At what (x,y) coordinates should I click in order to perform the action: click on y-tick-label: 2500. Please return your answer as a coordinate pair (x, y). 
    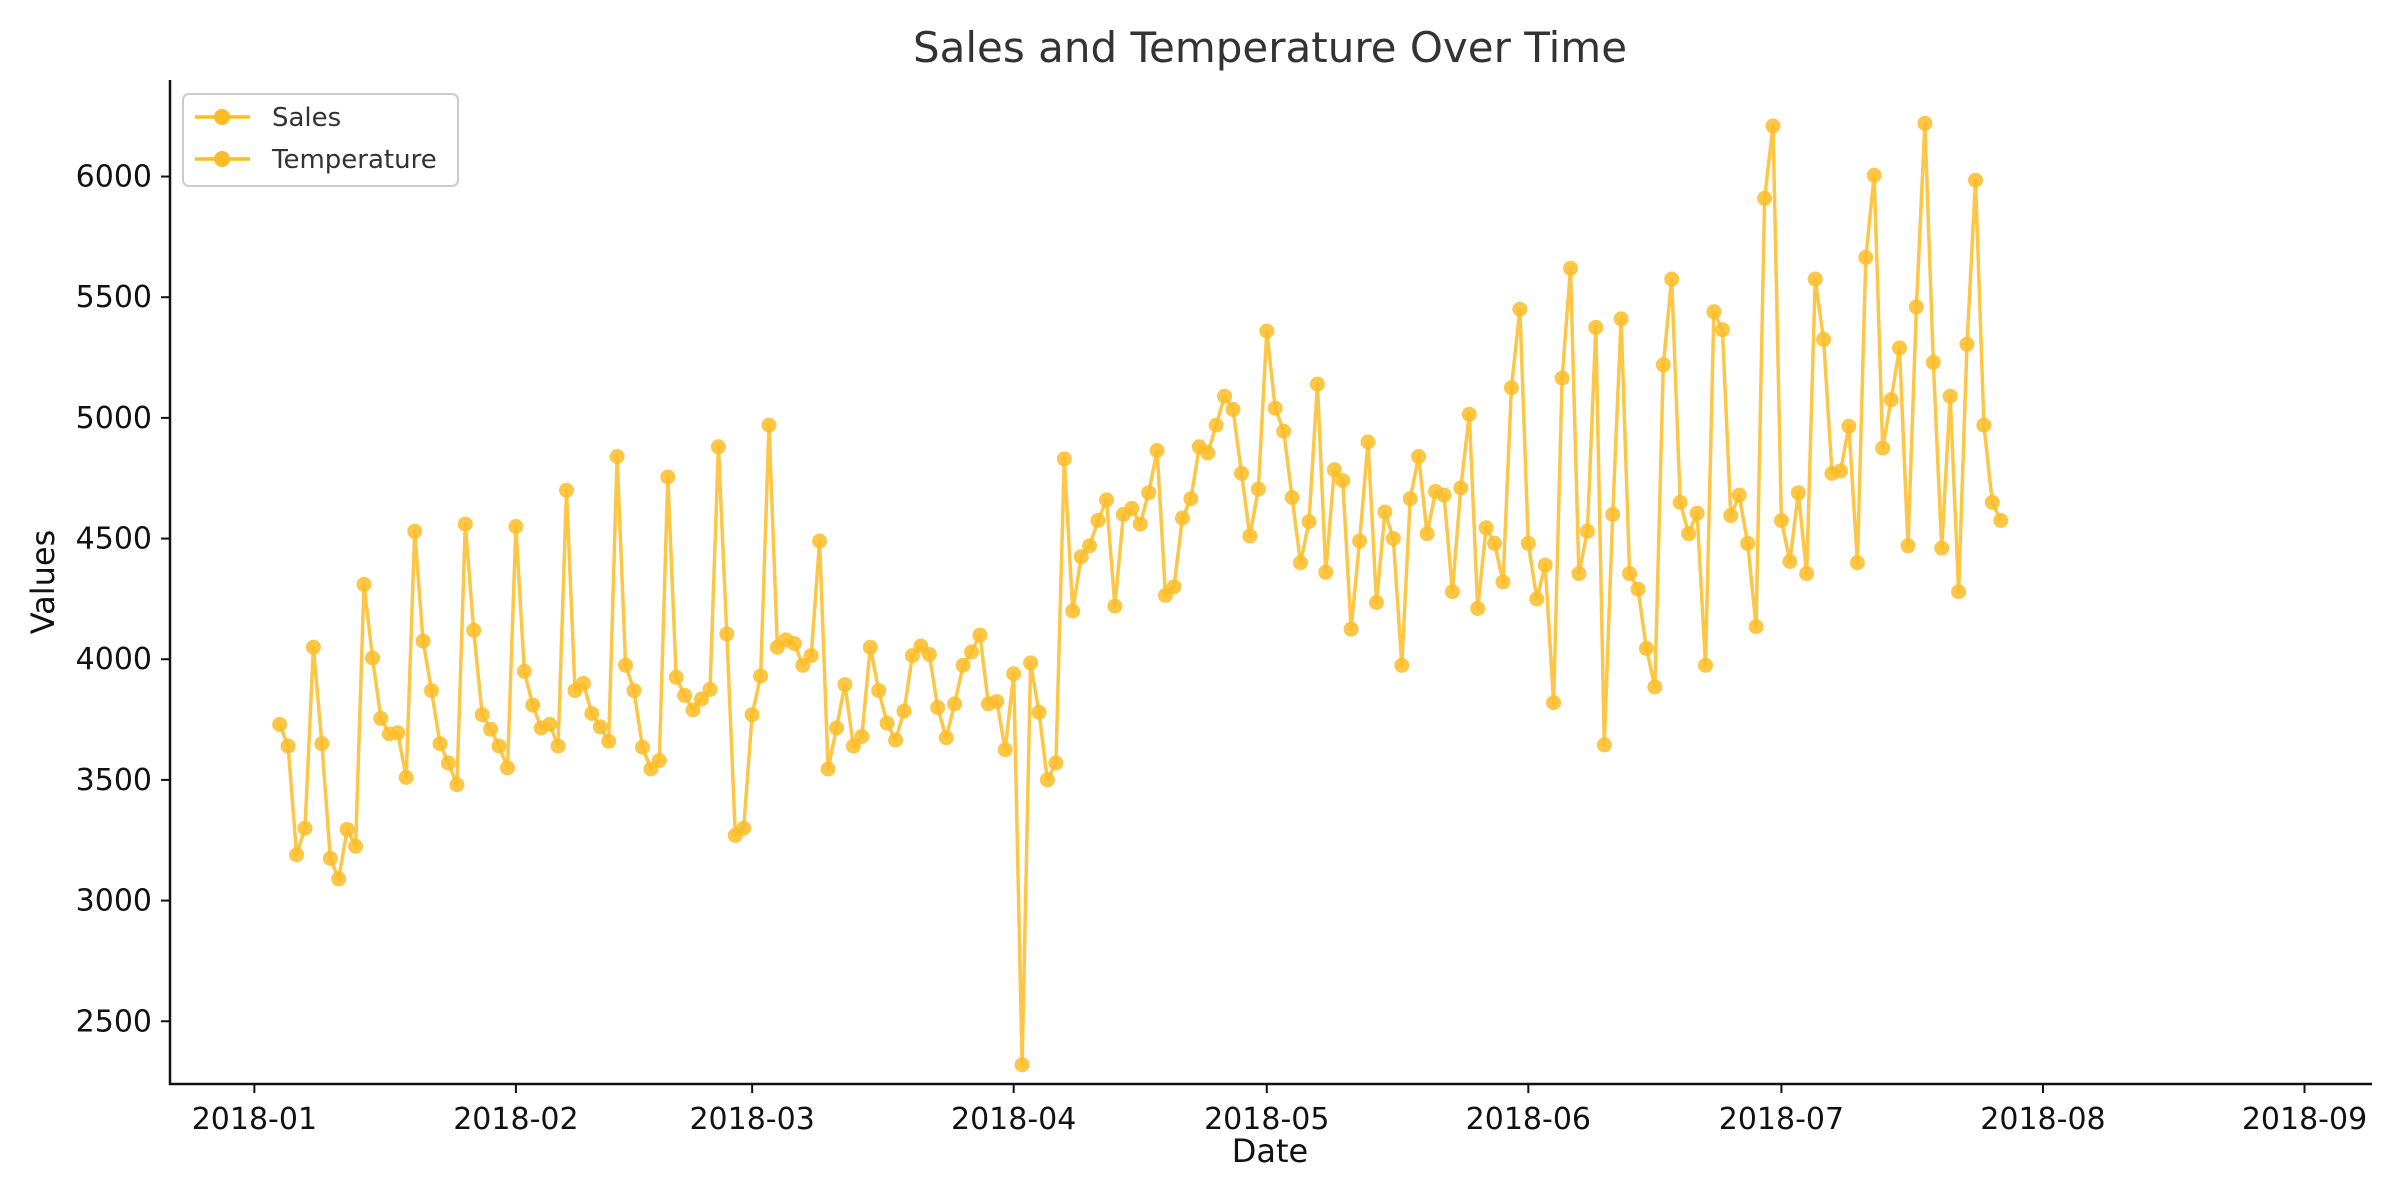
    Looking at the image, I should click on (114, 1021).